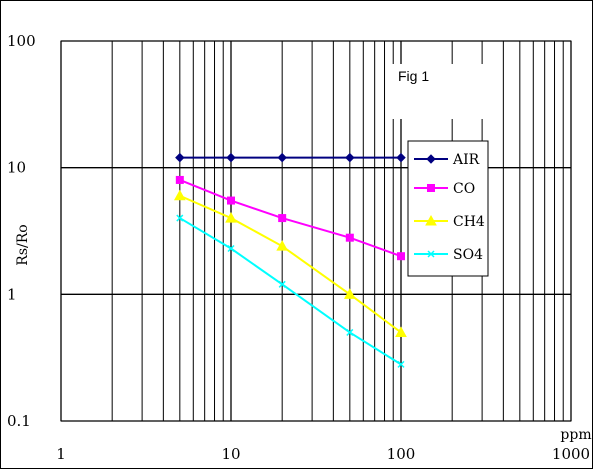 Image resolution: width=593 pixels, height=470 pixels. Describe the element at coordinates (12, 294) in the screenshot. I see `y-tick-label: 1` at that location.